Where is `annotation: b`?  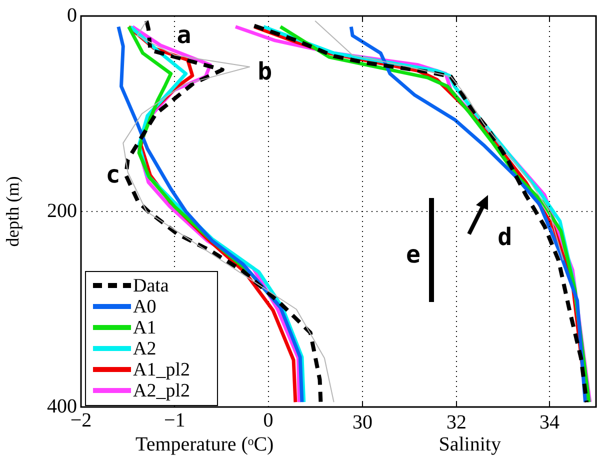 annotation: b is located at coordinates (265, 71).